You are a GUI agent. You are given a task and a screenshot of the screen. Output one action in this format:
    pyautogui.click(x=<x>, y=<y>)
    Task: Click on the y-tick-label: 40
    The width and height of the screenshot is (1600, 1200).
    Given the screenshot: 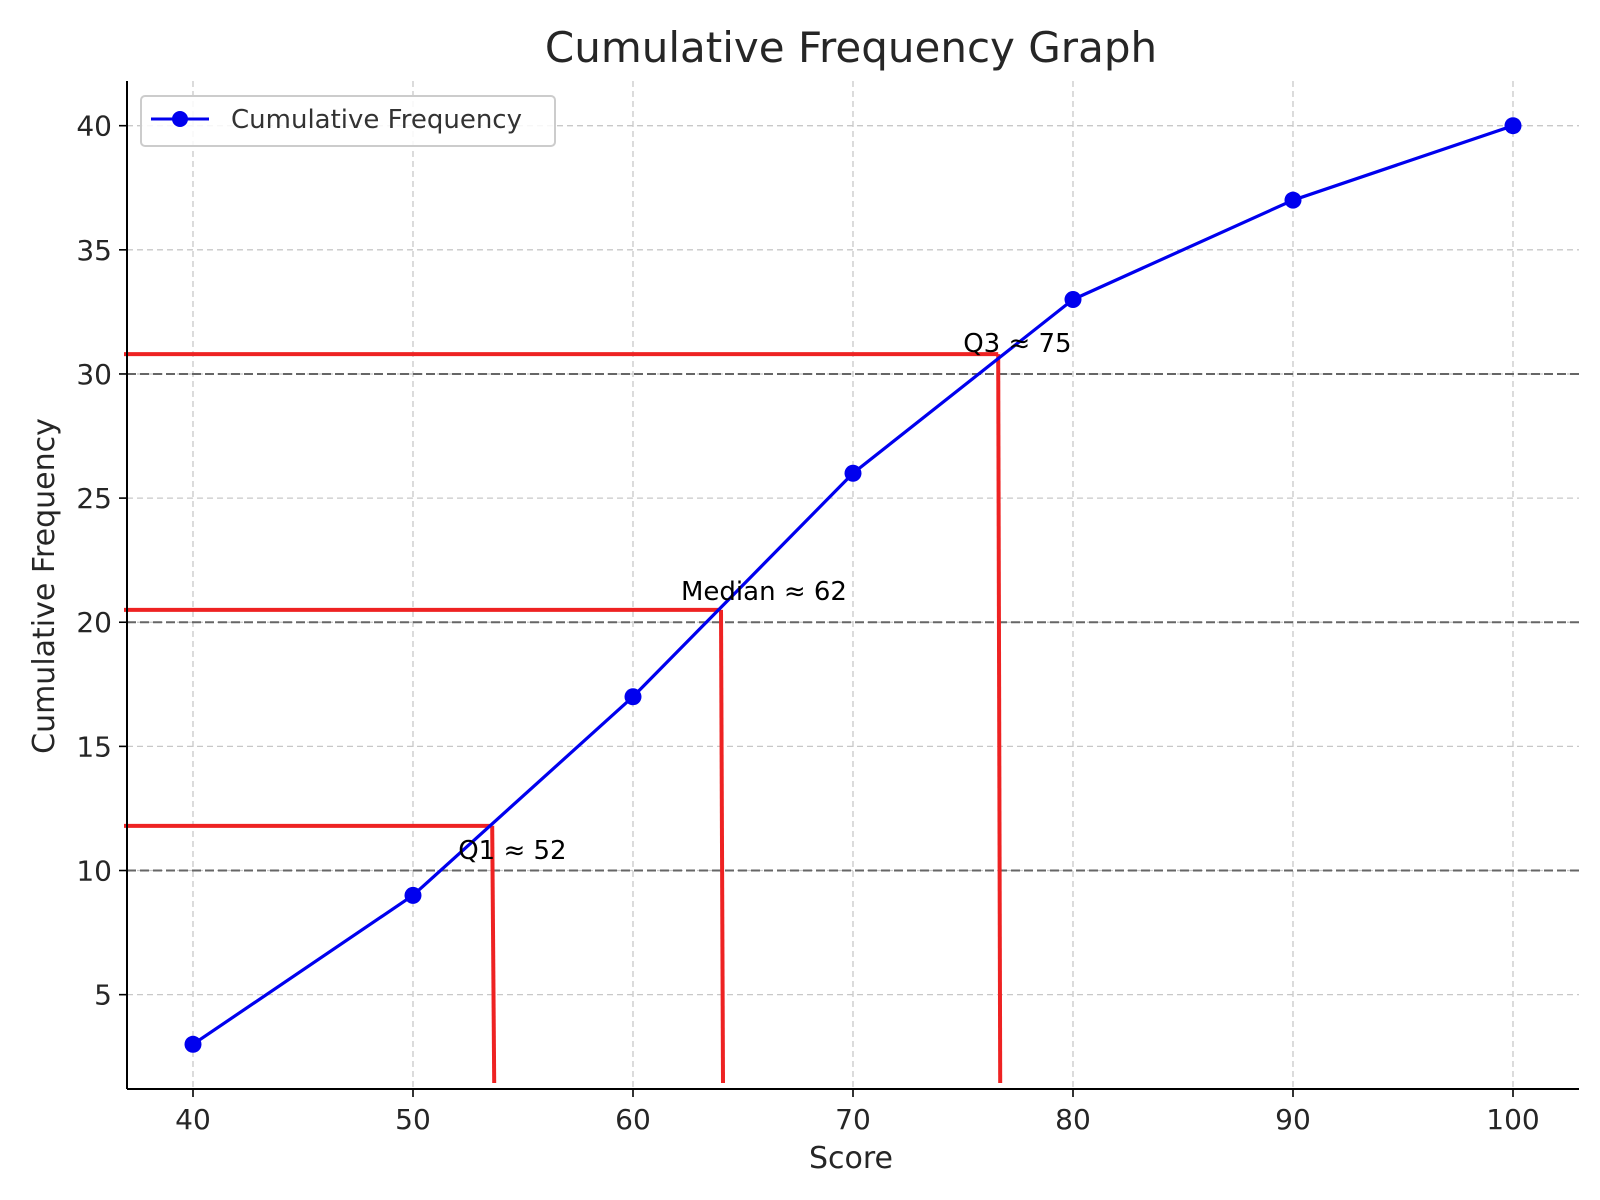 What is the action you would take?
    pyautogui.click(x=94, y=126)
    